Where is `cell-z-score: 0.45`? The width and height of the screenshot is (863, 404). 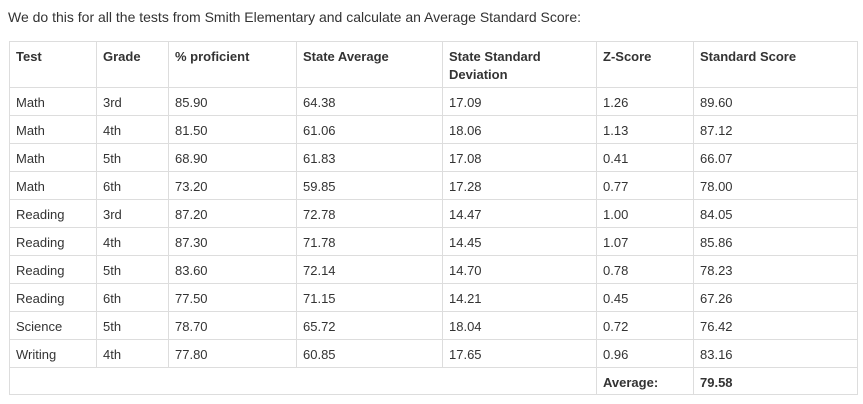 cell-z-score: 0.45 is located at coordinates (645, 297).